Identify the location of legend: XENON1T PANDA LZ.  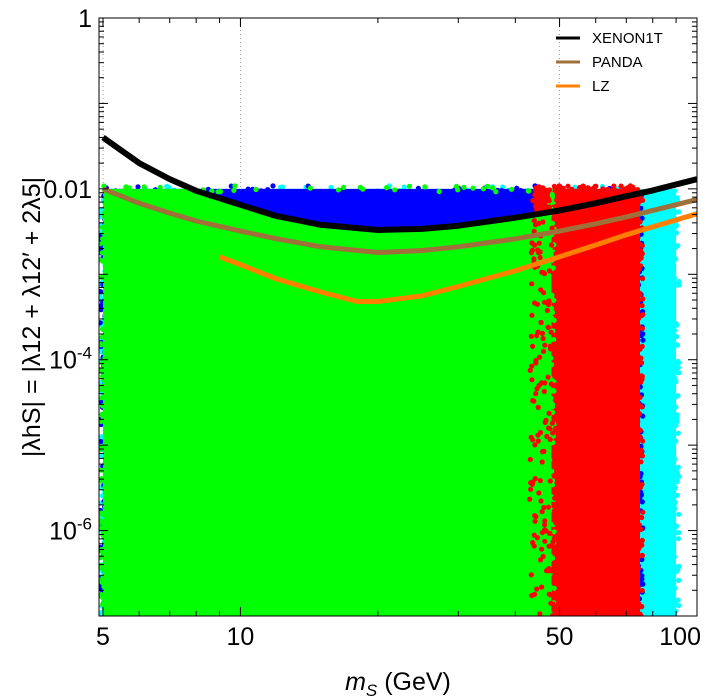
(609, 62).